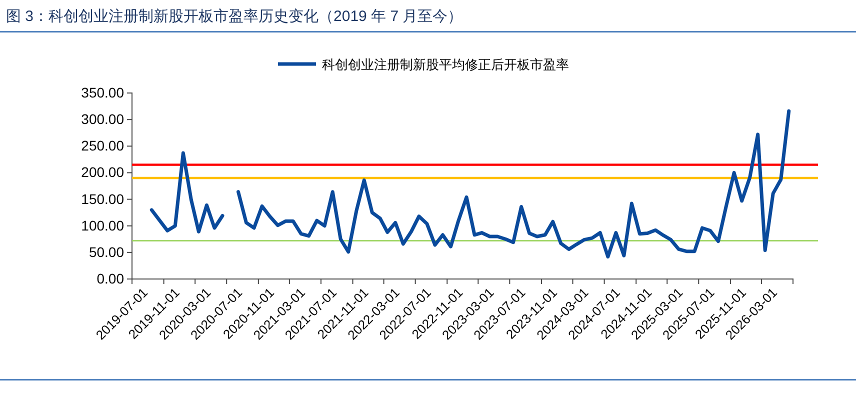 The image size is (856, 409). I want to click on legend-label: 科创创业注册制新股平均修正后开板市盈率, so click(445, 64).